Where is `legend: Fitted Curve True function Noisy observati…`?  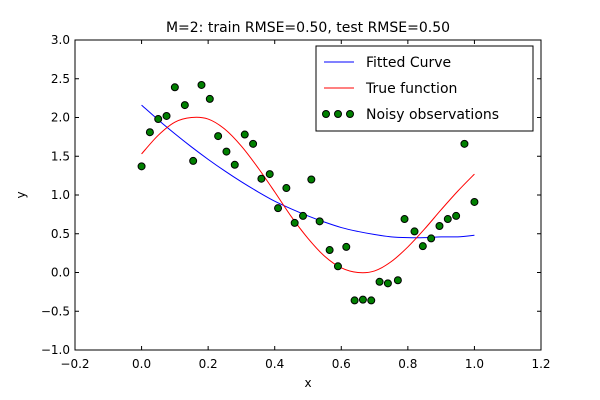
legend: Fitted Curve True function Noisy observati… is located at coordinates (424, 88).